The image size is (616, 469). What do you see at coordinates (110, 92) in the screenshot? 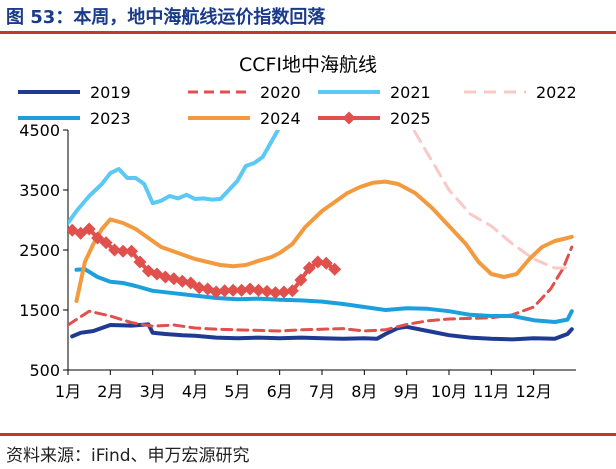
I see `legend-label: 2019` at bounding box center [110, 92].